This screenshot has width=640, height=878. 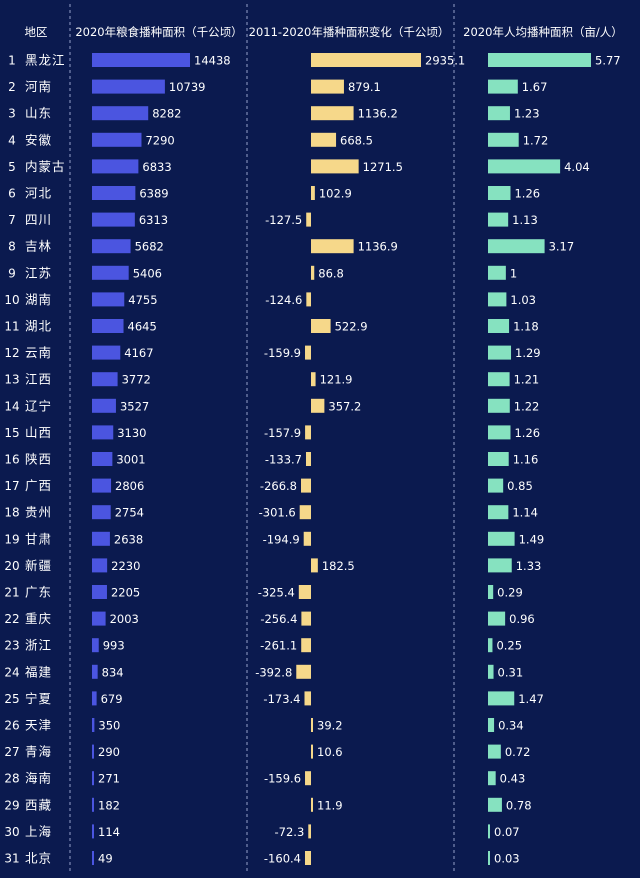 What do you see at coordinates (131, 433) in the screenshot?
I see `area-value-label: 3130` at bounding box center [131, 433].